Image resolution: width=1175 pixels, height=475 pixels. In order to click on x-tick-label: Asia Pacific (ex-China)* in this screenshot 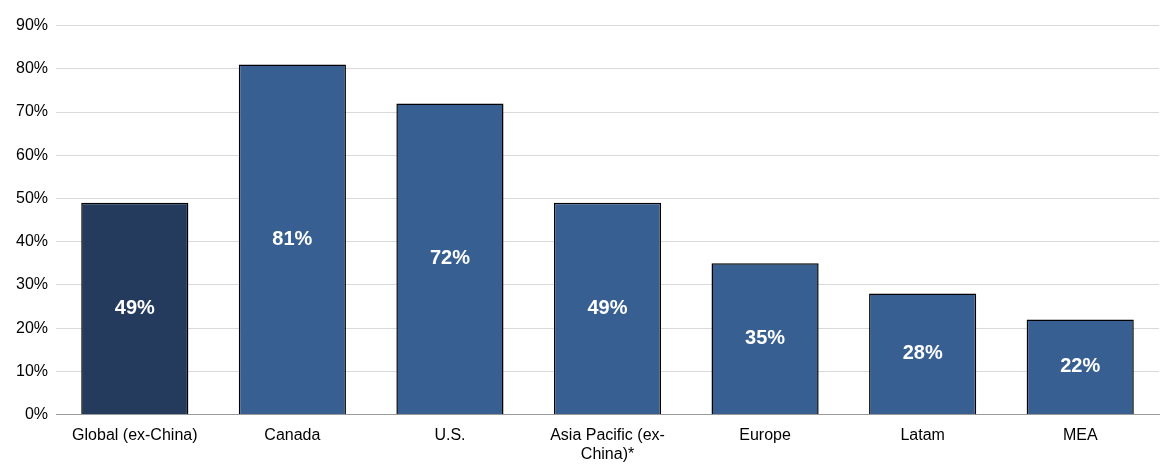, I will do `click(607, 443)`.